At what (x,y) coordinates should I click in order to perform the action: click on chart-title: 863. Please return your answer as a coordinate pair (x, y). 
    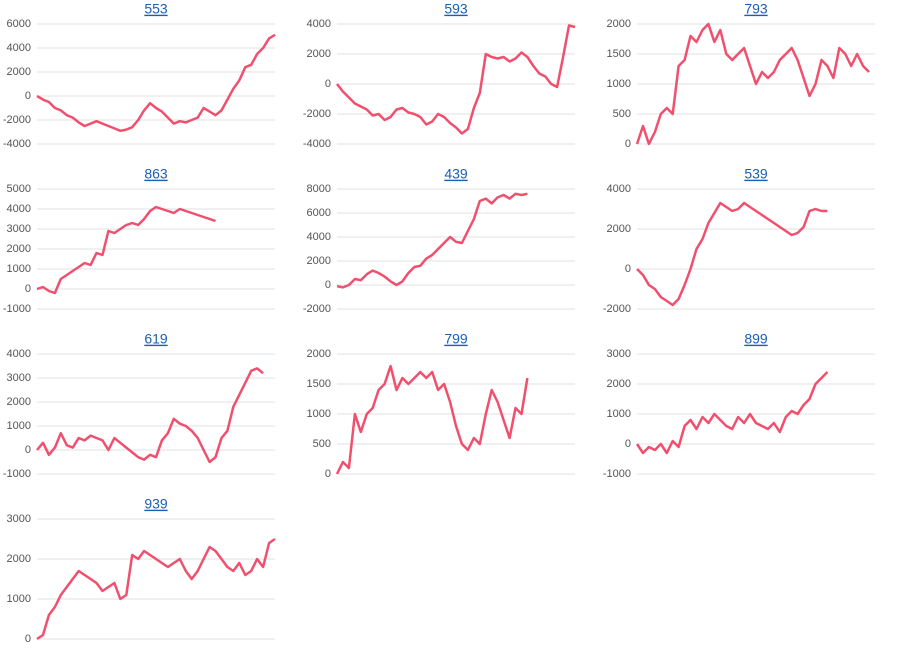
    Looking at the image, I should click on (156, 174).